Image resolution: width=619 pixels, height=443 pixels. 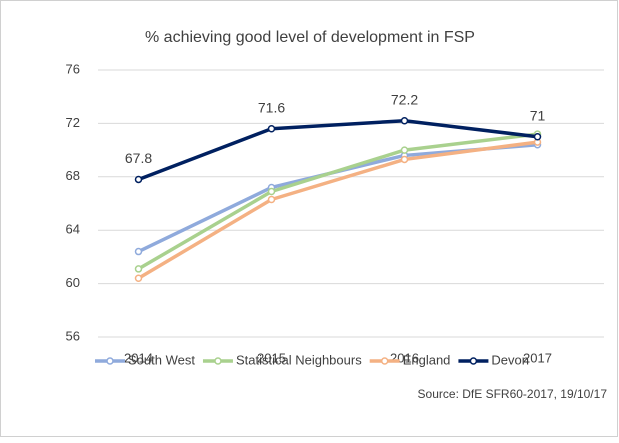 I want to click on data-label: 71.6, so click(x=271, y=107).